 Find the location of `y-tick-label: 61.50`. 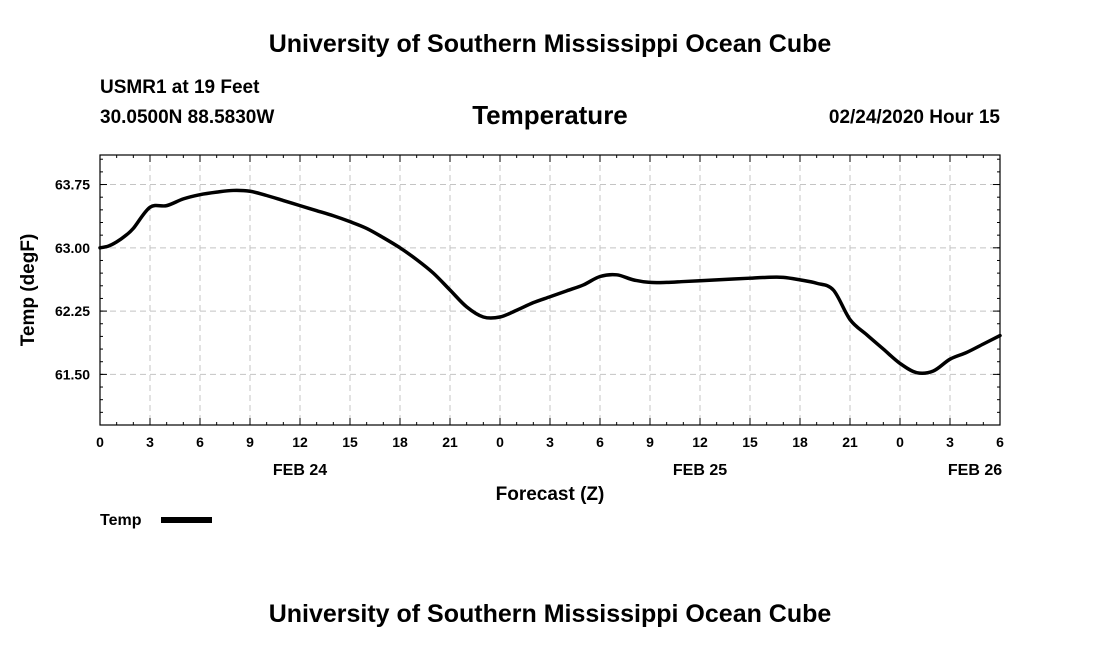

y-tick-label: 61.50 is located at coordinates (72, 374).